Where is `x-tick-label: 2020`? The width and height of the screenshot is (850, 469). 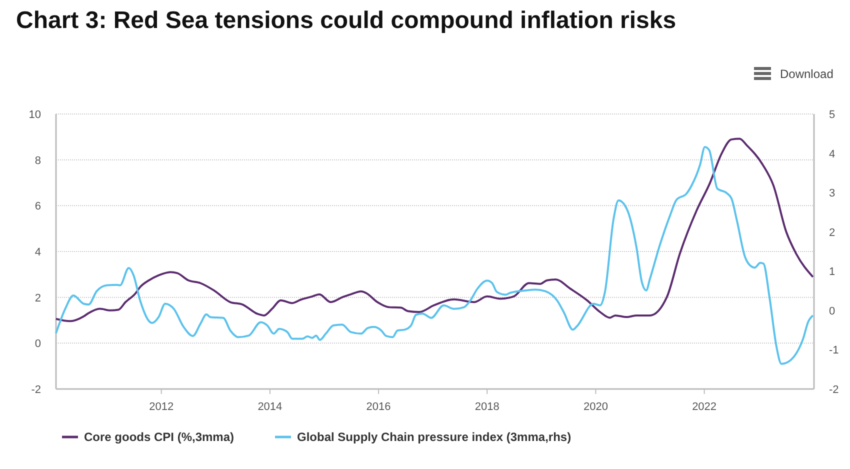
x-tick-label: 2020 is located at coordinates (595, 407).